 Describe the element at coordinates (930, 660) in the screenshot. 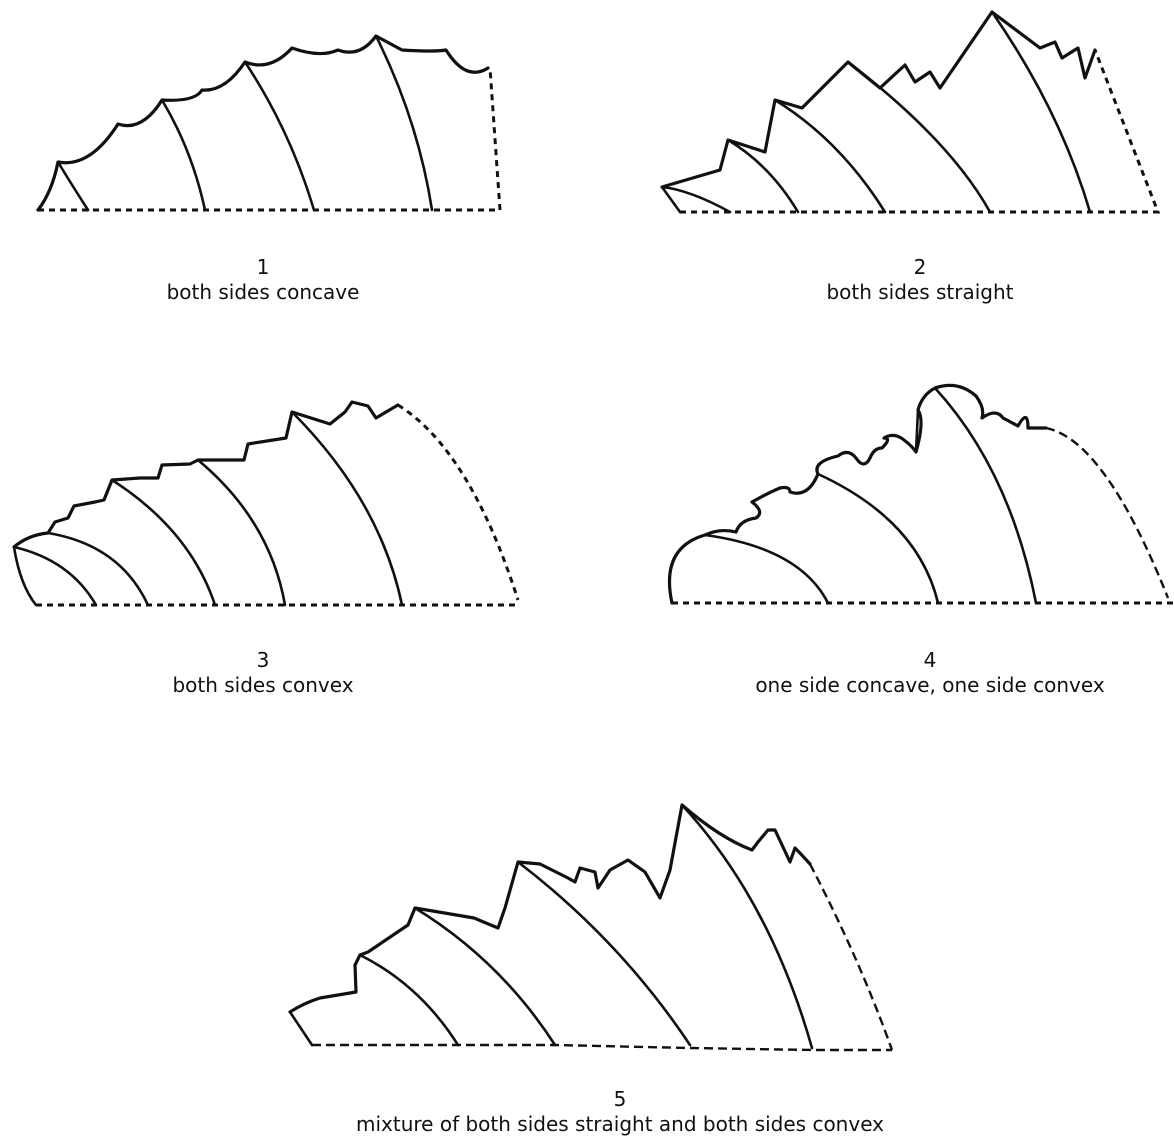

I see `figure-4-number: 4` at that location.